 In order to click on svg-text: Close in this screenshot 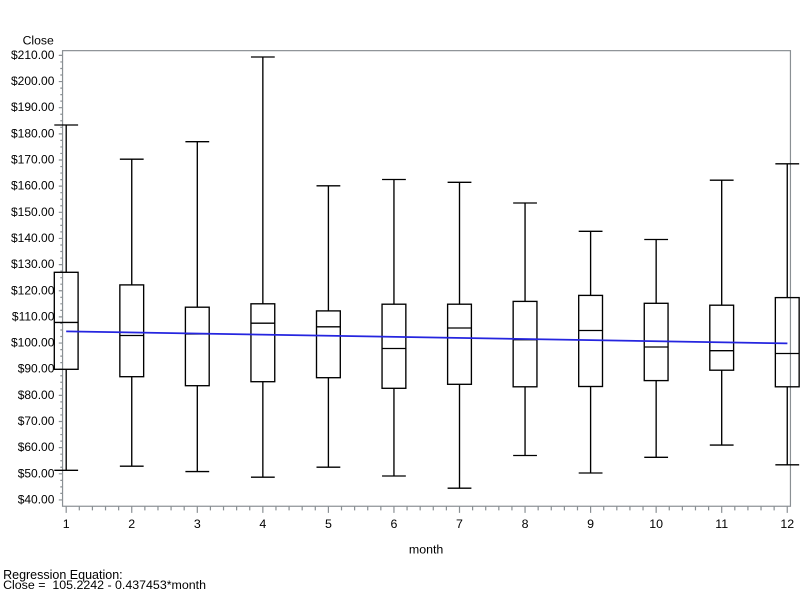, I will do `click(38, 40)`.